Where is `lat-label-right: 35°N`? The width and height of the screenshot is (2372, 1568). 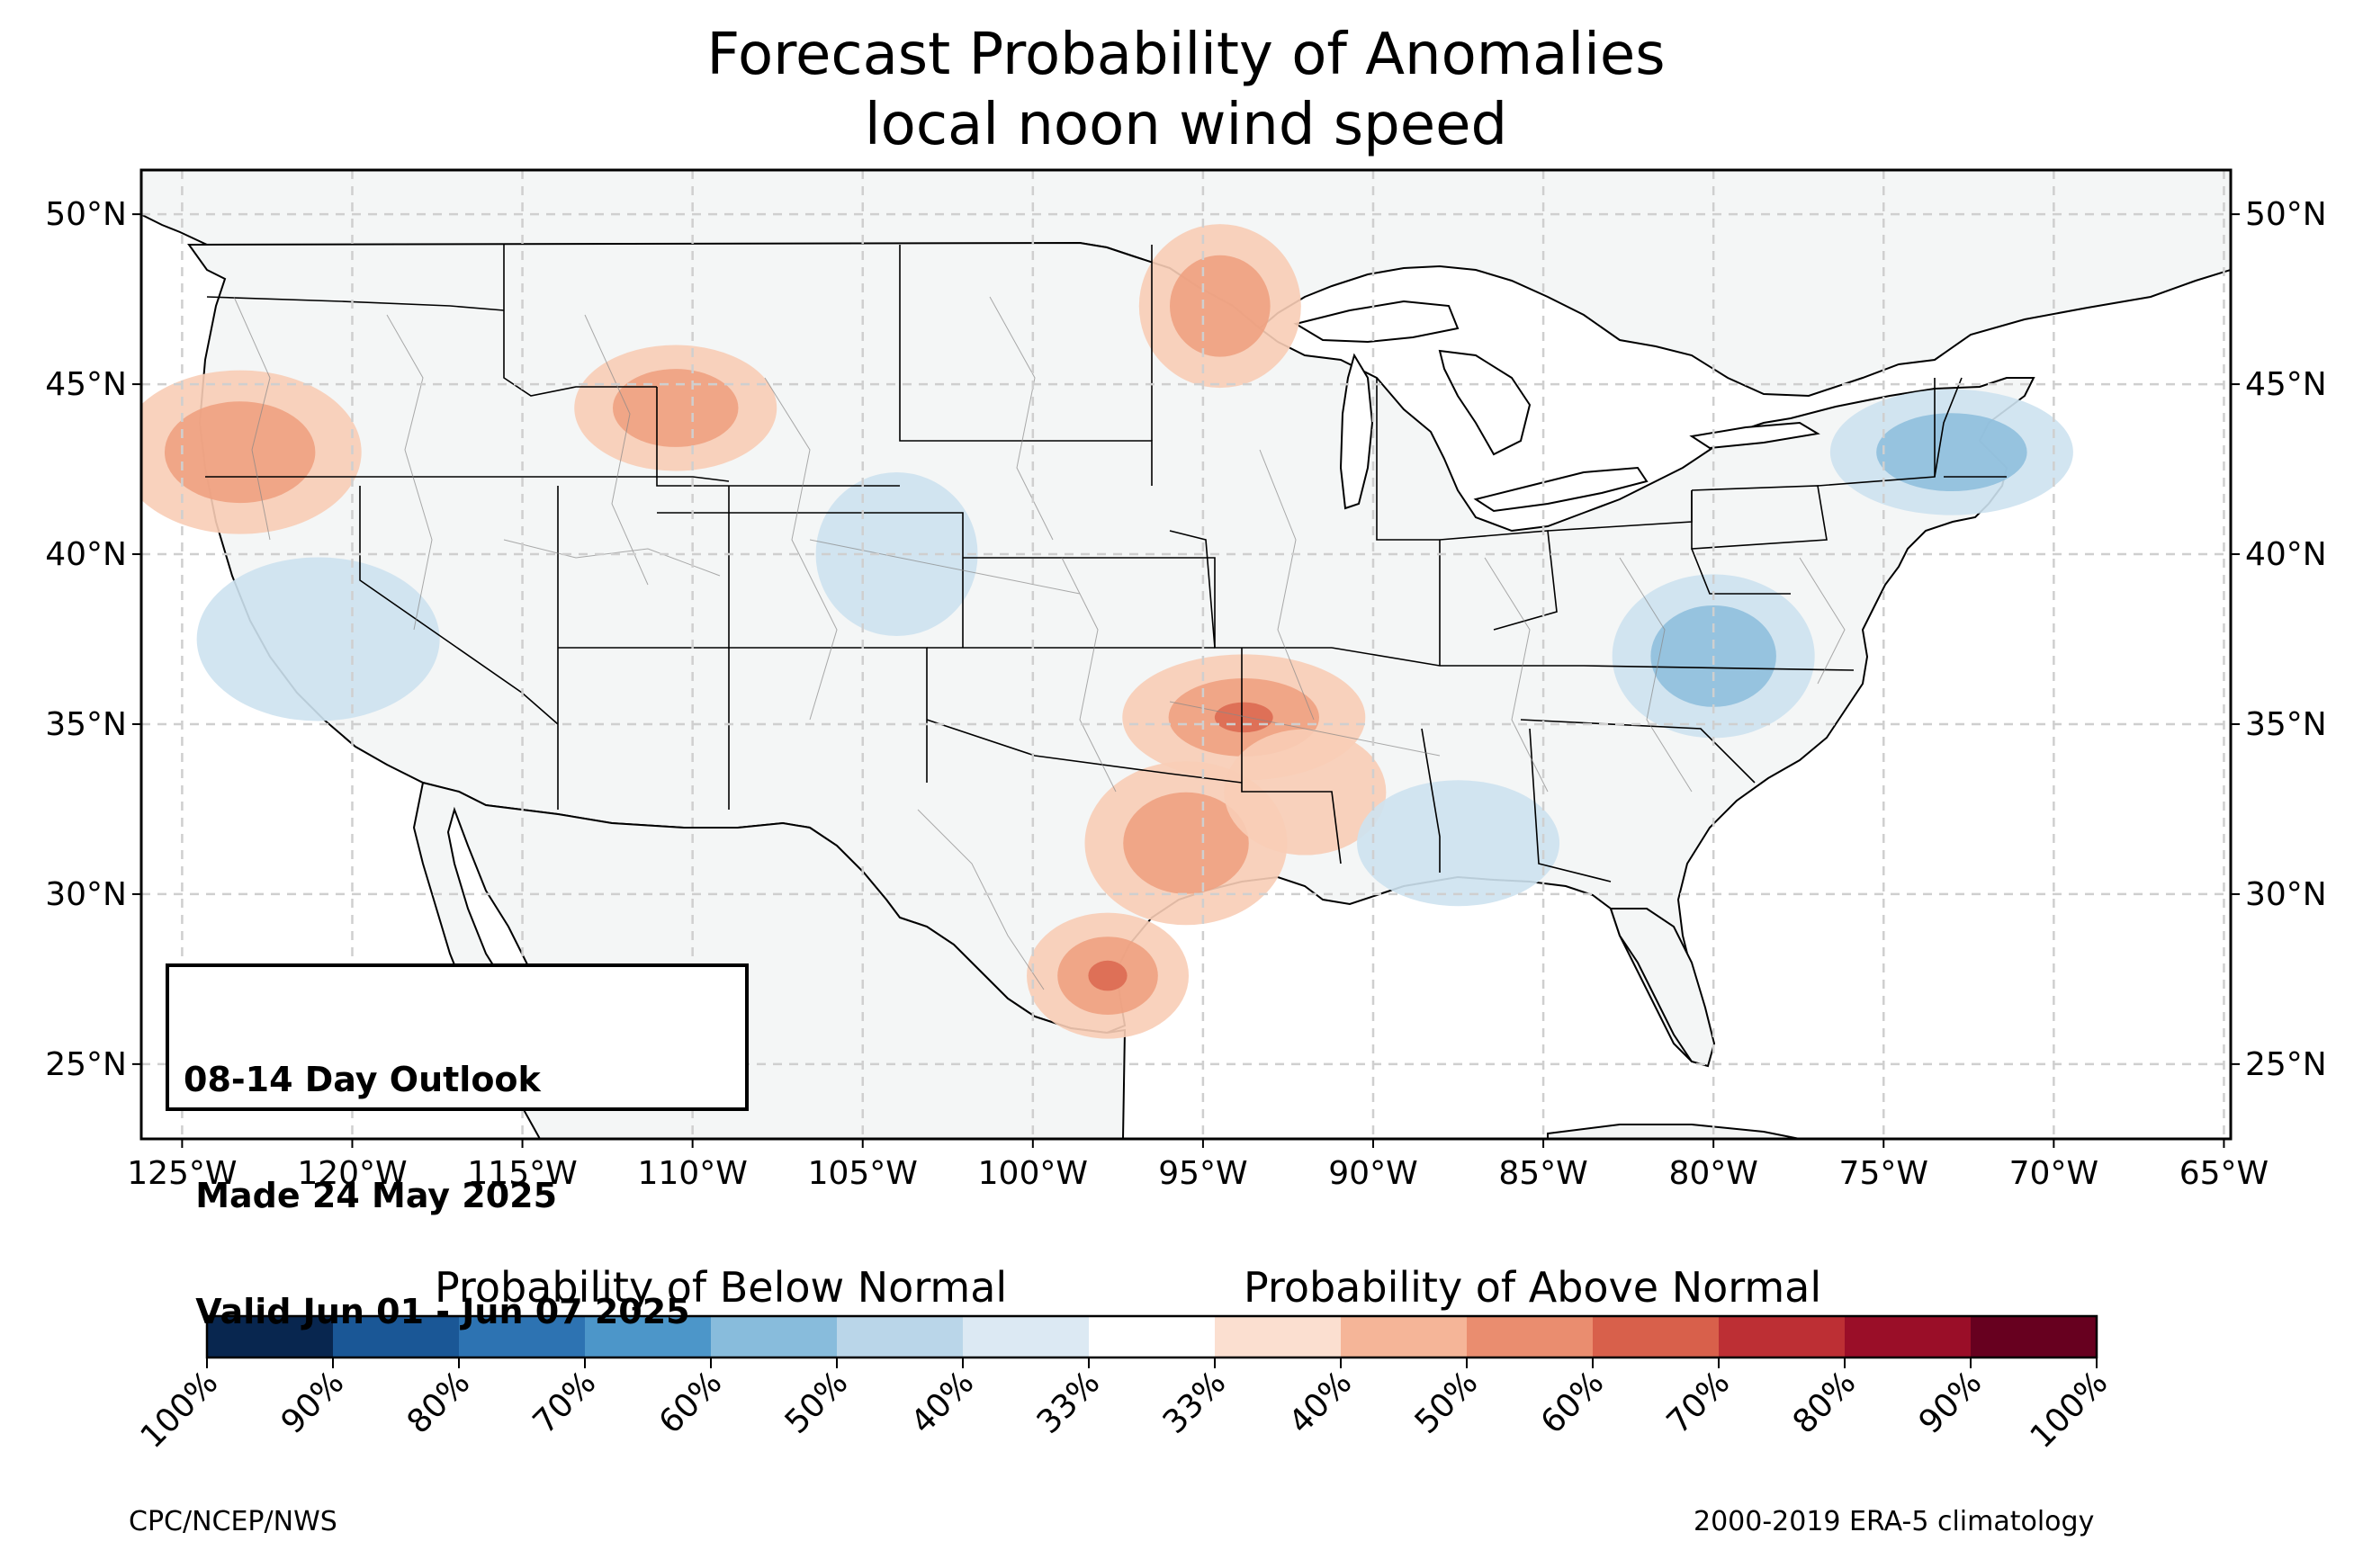 lat-label-right: 35°N is located at coordinates (2286, 724).